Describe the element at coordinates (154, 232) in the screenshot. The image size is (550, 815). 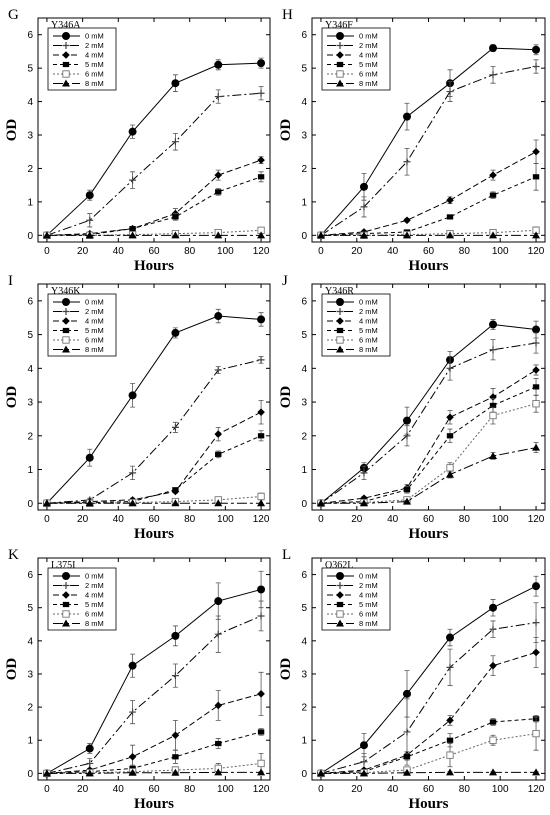
I see `series-6-mm` at that location.